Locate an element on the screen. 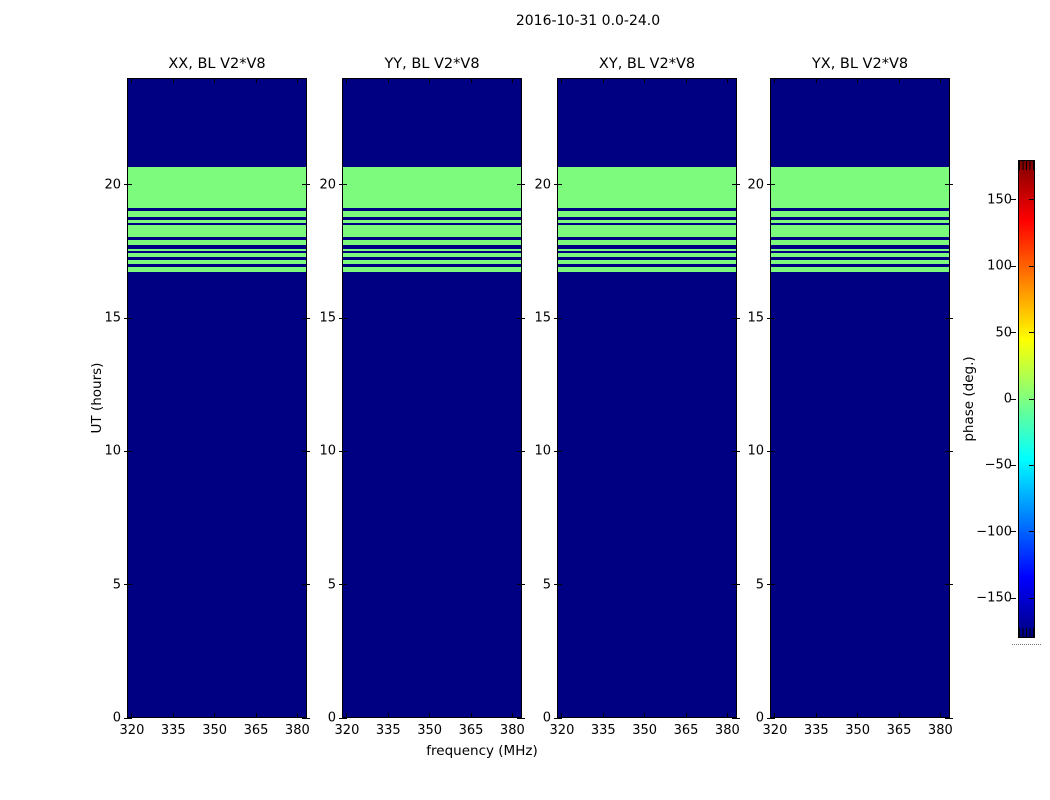 Image resolution: width=1050 pixels, height=800 pixels. y-axis-label: UT (hours) is located at coordinates (97, 398).